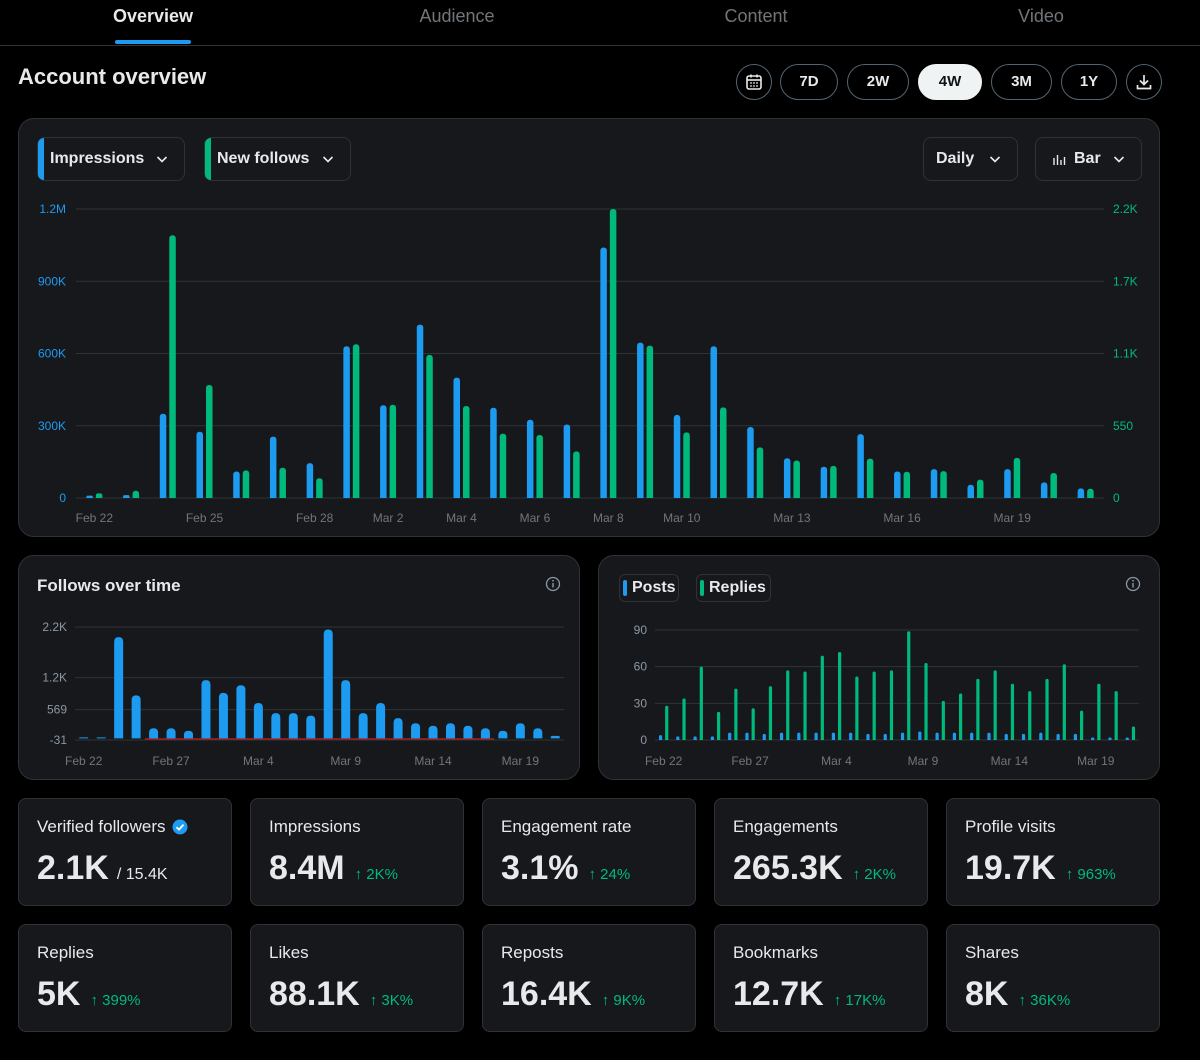 The height and width of the screenshot is (1060, 1200). I want to click on range-7d-button: 7D, so click(809, 82).